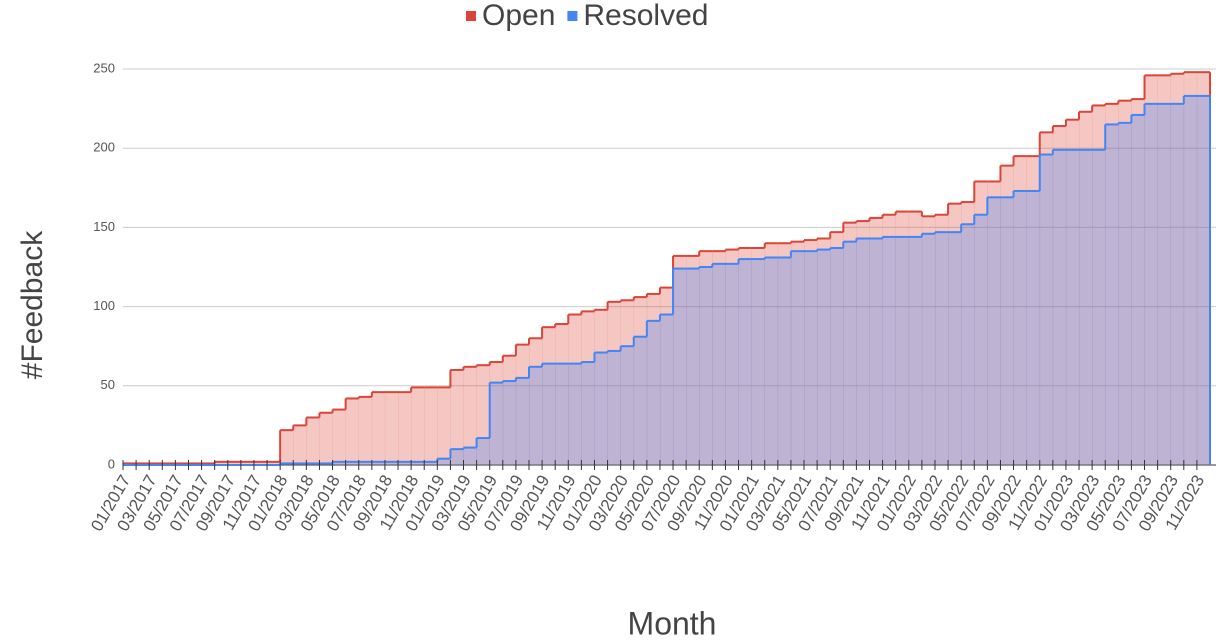  I want to click on y-axis-title: #Feedback, so click(32, 304).